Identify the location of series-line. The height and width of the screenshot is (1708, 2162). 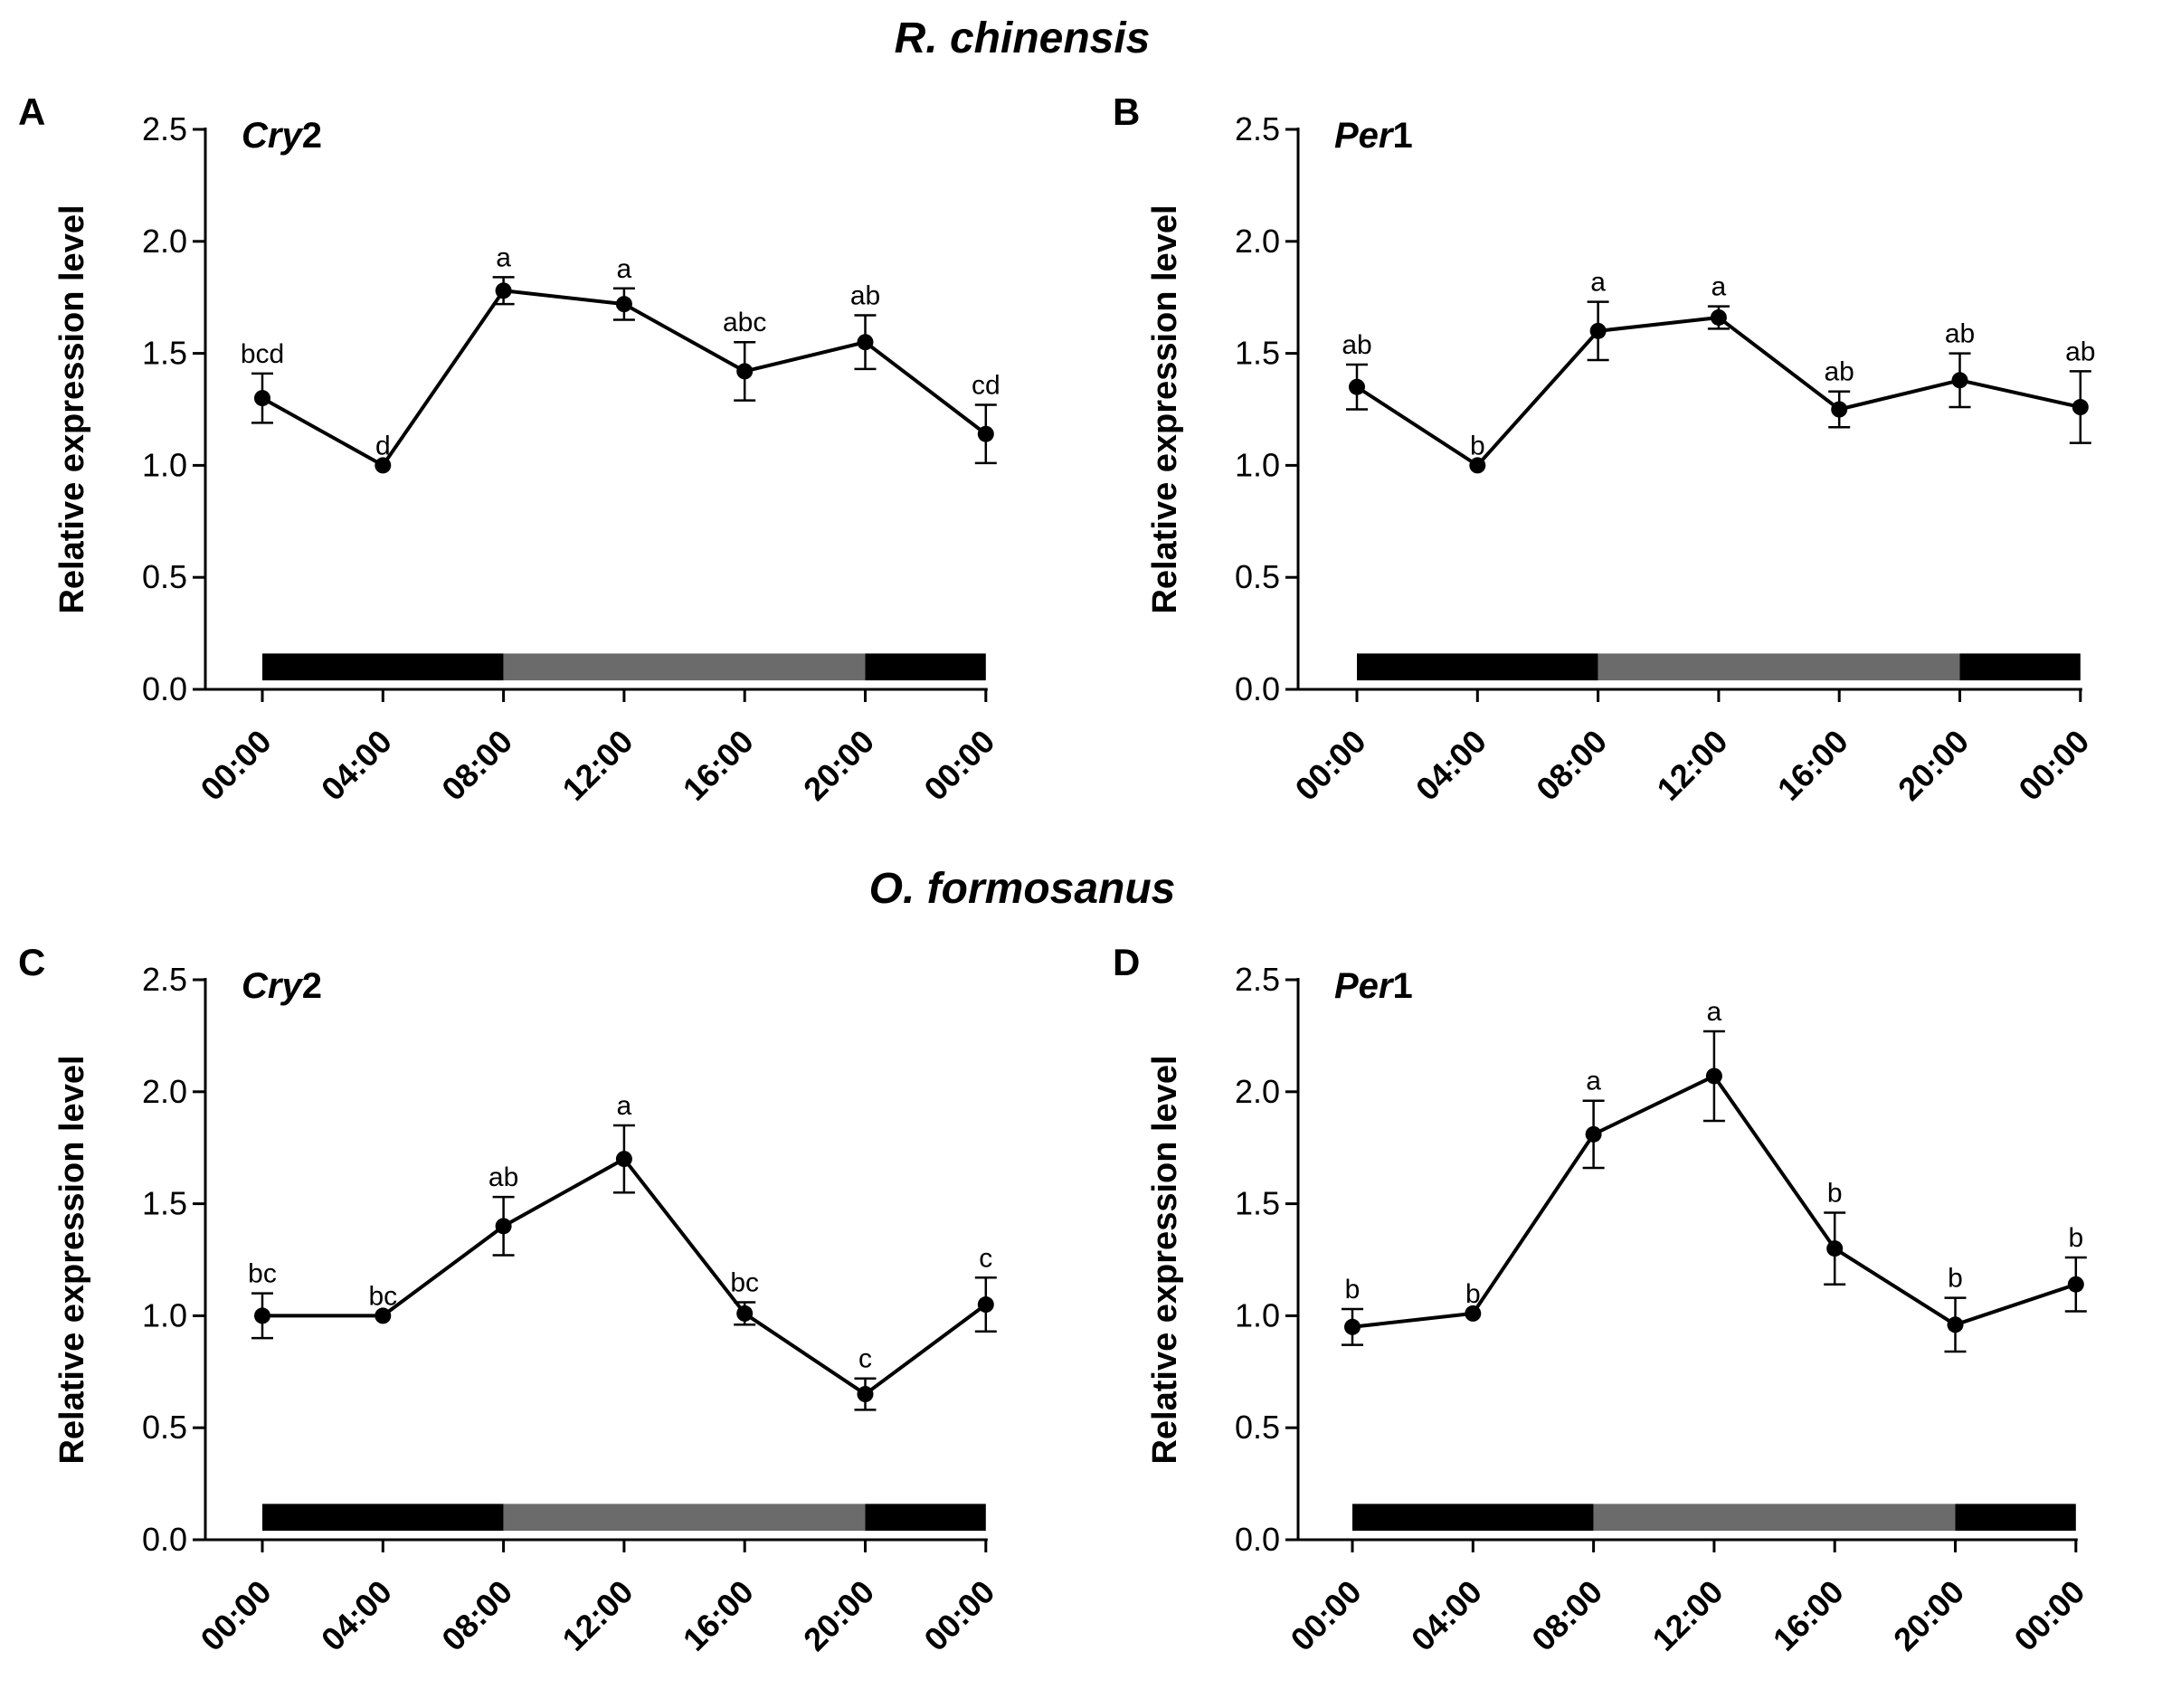
(624, 1277).